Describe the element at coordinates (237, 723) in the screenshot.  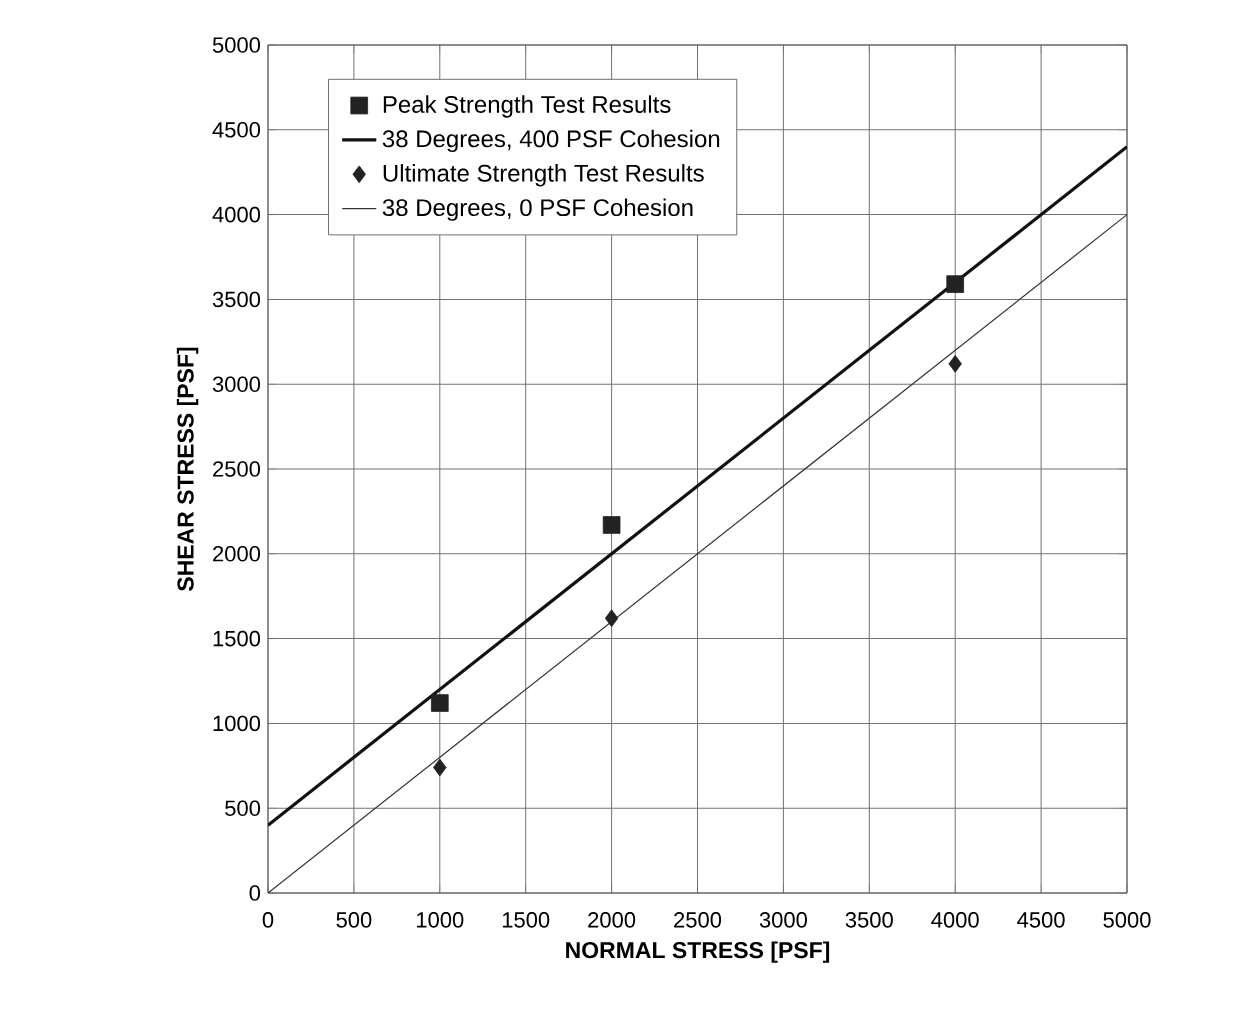
I see `y-tick-label: 1000` at that location.